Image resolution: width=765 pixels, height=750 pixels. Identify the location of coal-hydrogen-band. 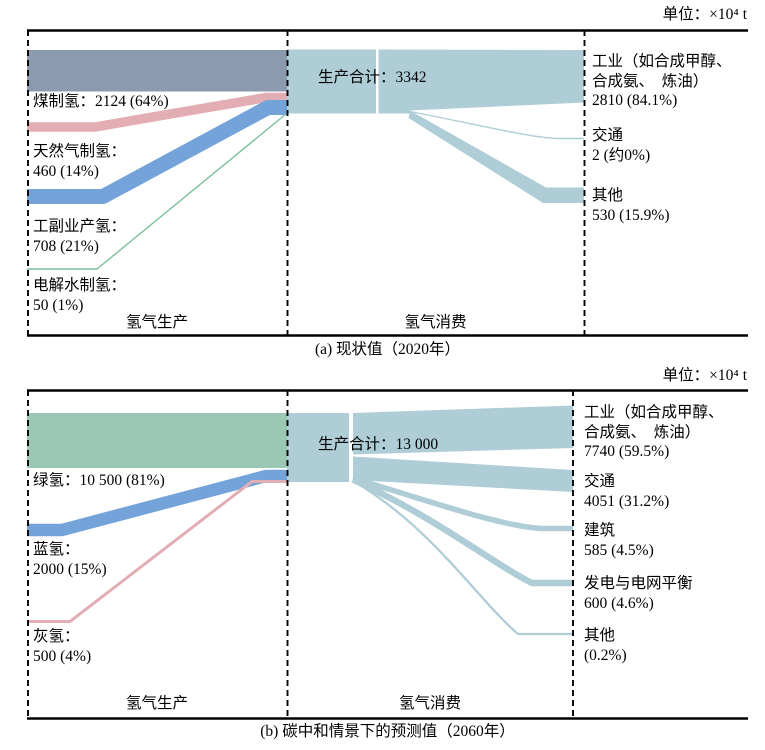
(157, 71).